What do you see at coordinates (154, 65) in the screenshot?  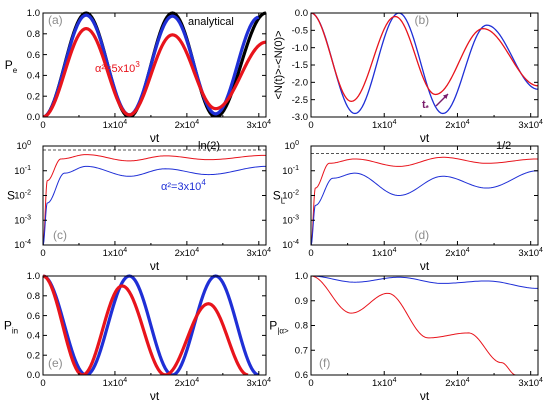 I see `plot-frame` at bounding box center [154, 65].